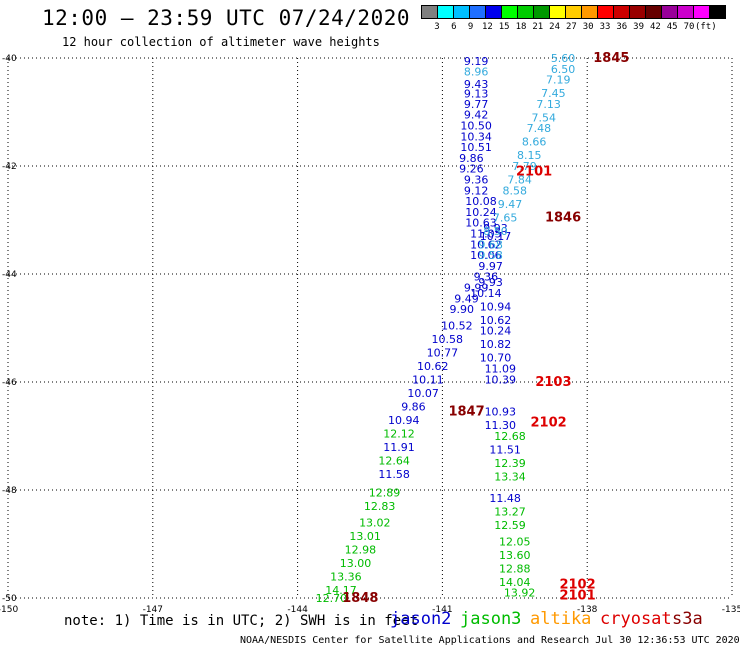 Image resolution: width=740 pixels, height=650 pixels. I want to click on wave-height-label: 8.96, so click(476, 72).